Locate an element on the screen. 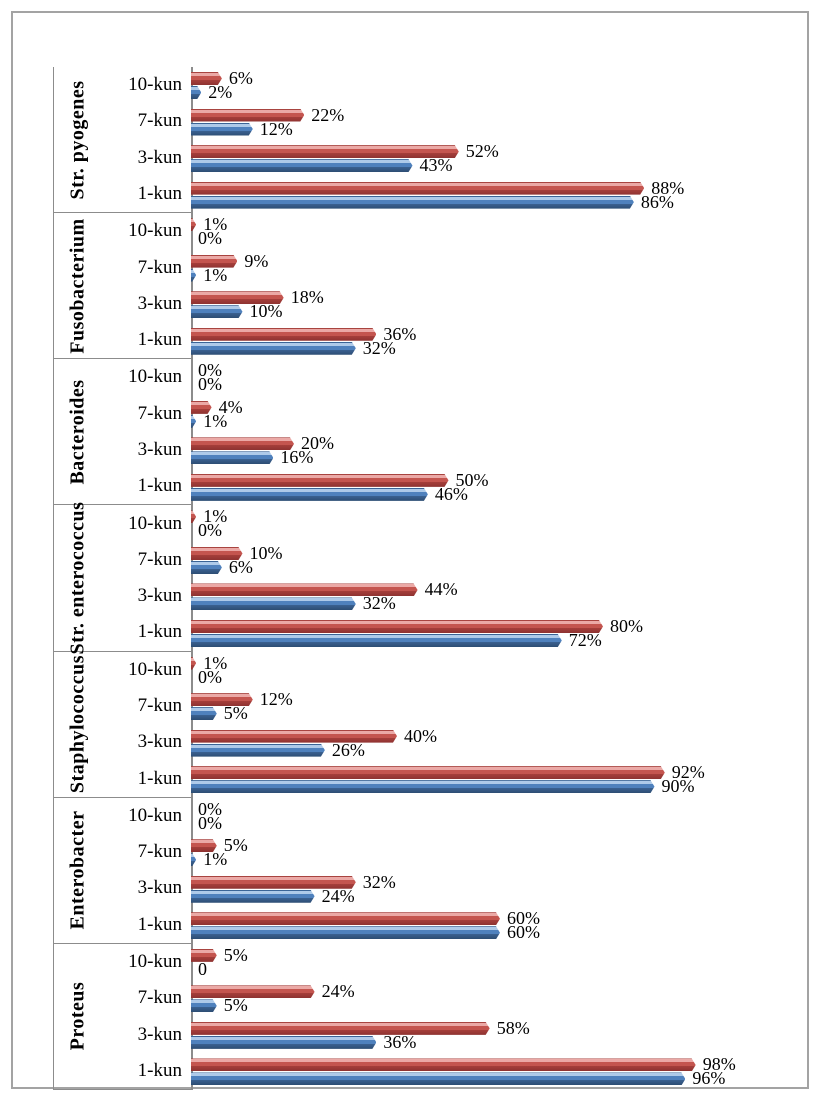 This screenshot has height=1102, width=822. blue-value-label: 60% is located at coordinates (523, 932).